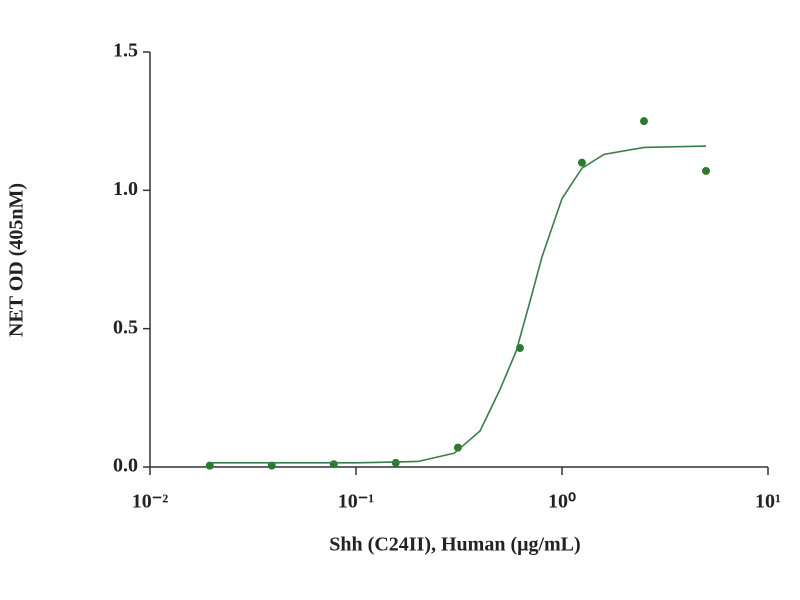  Describe the element at coordinates (17, 260) in the screenshot. I see `y-axis-label: NET OD (405nM)` at that location.